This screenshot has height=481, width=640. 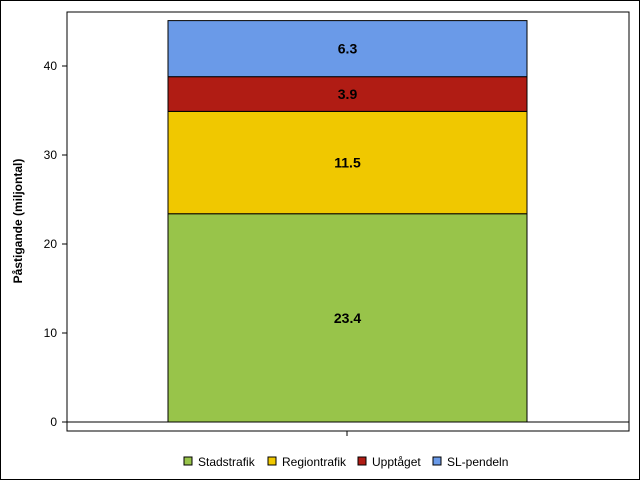 What do you see at coordinates (227, 462) in the screenshot?
I see `legend-label: Stadstrafik` at bounding box center [227, 462].